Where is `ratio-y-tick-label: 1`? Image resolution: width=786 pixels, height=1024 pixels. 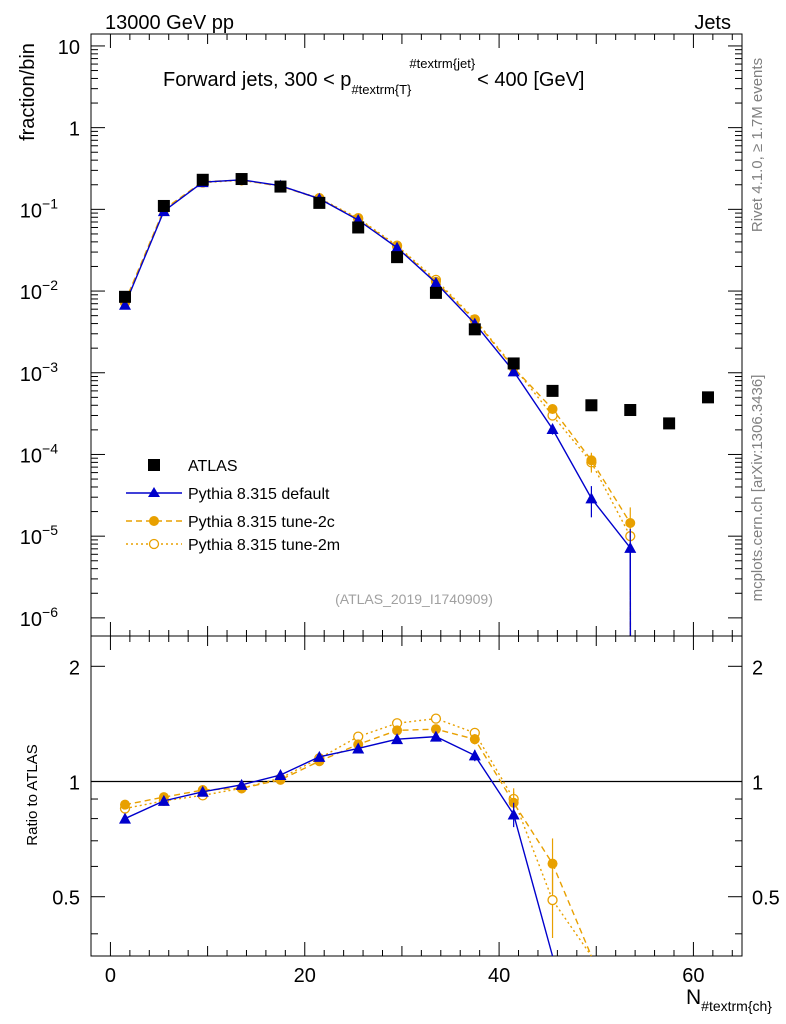
ratio-y-tick-label: 1 is located at coordinates (74, 784).